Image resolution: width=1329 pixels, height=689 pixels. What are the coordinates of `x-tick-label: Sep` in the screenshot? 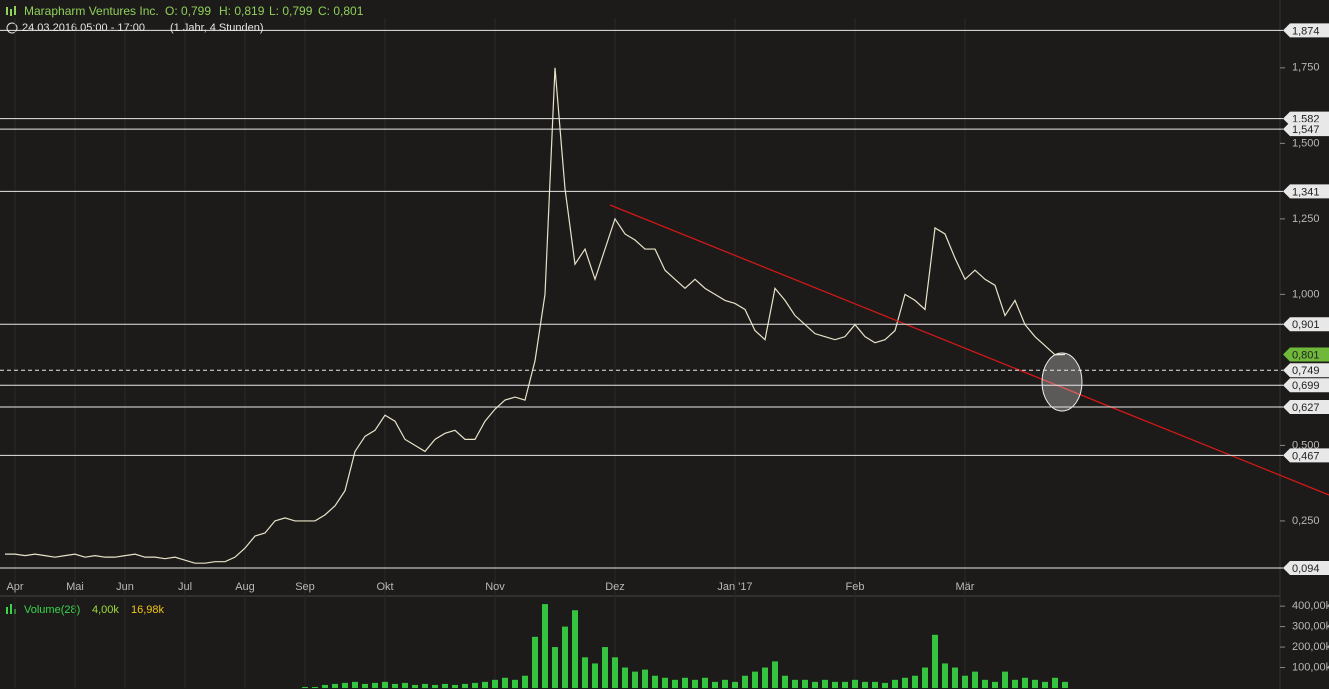 It's located at (305, 587).